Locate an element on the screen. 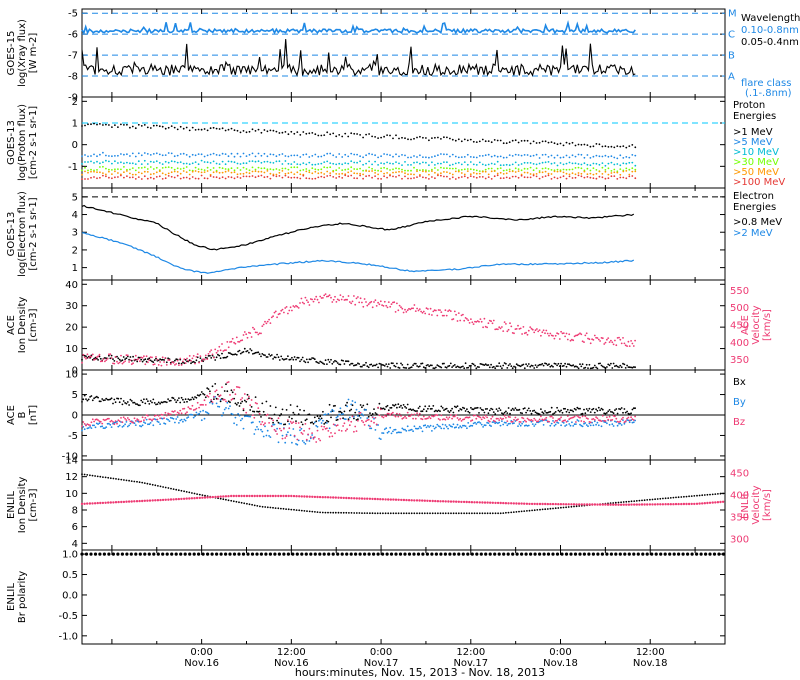  y-tick-label: -9 is located at coordinates (73, 98).